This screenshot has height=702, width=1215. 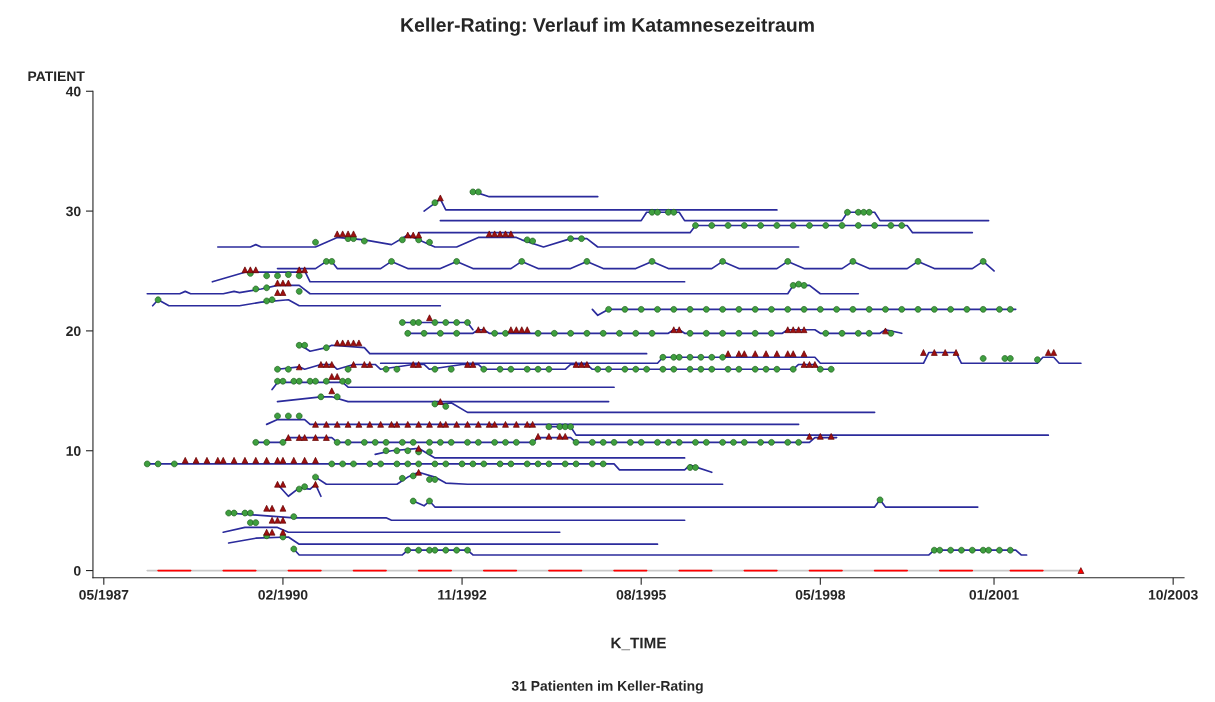 I want to click on y-tick-label: 30, so click(x=73, y=211).